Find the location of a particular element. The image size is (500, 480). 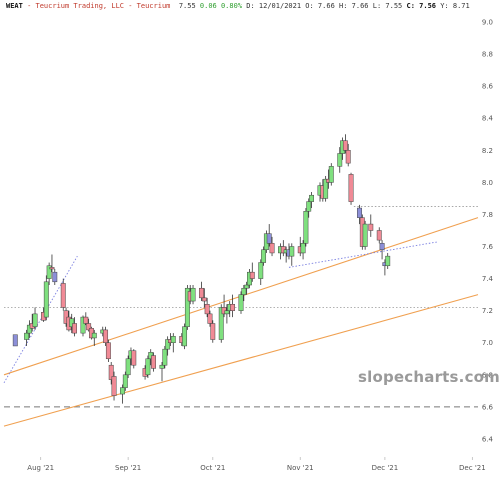

price-change-pct: 0.80% is located at coordinates (231, 6).